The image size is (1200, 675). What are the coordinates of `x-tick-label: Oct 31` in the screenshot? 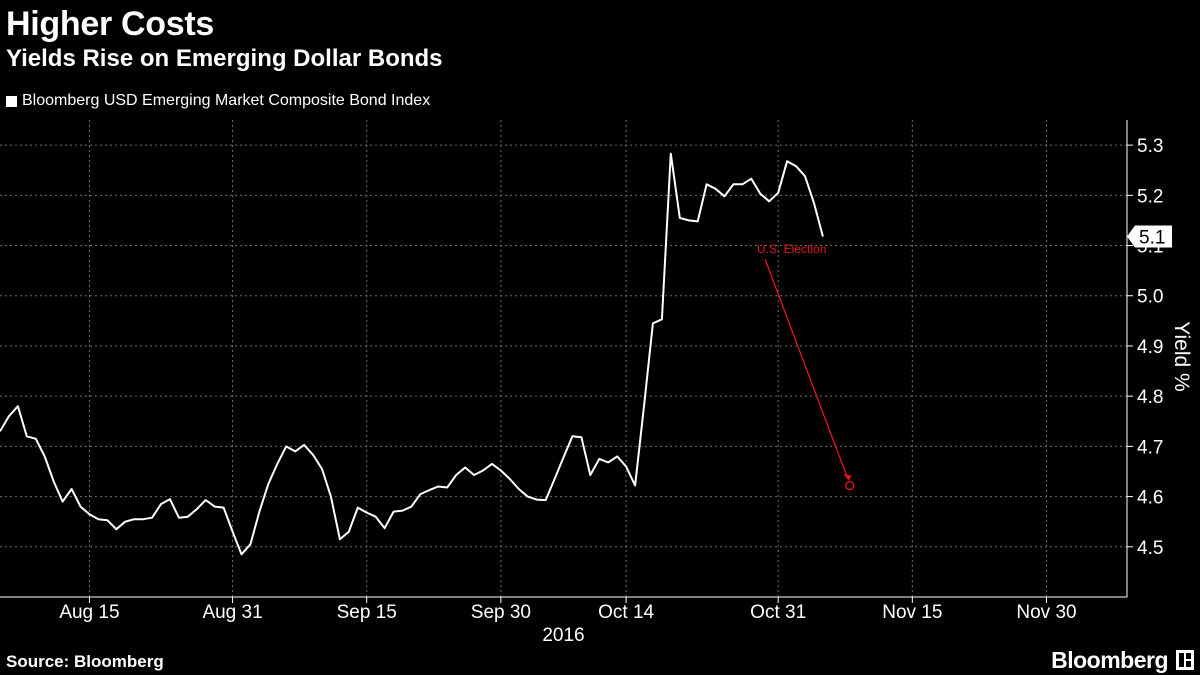 It's located at (778, 612).